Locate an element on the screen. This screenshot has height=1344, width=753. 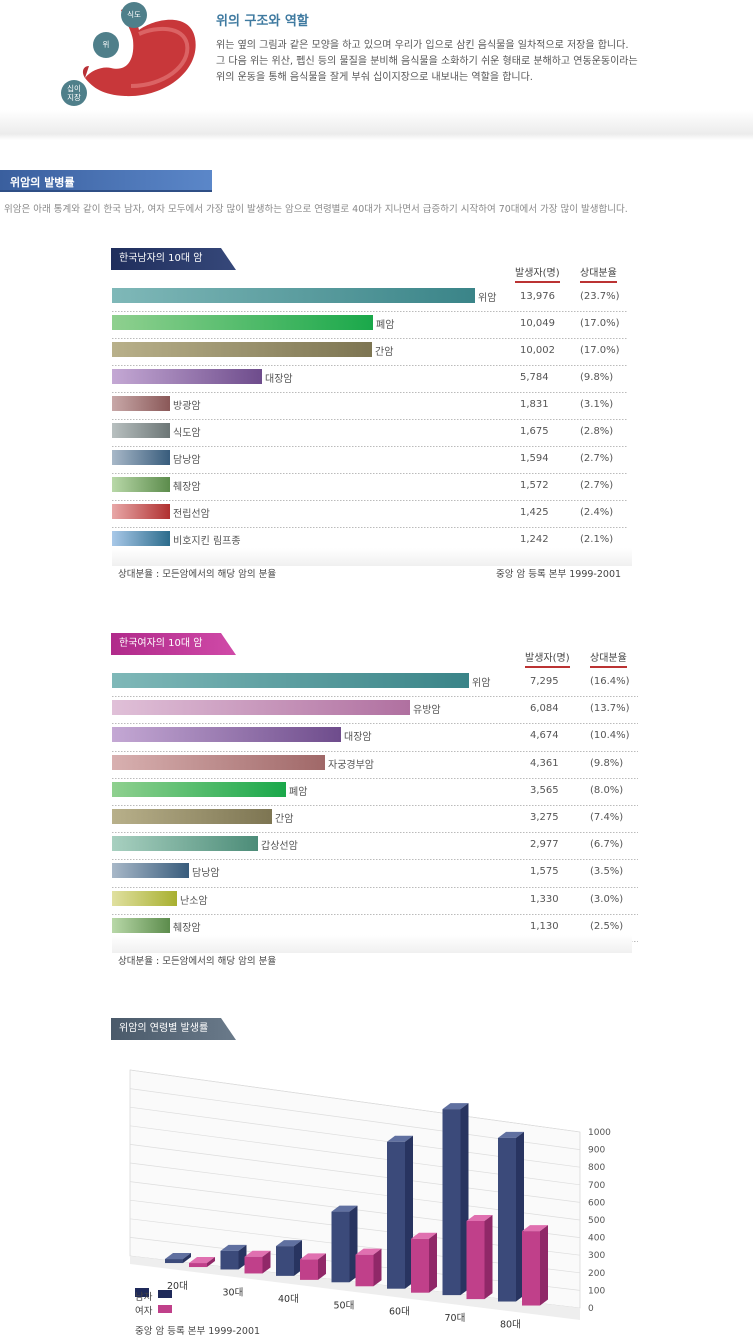
female-bar-label: 갑상선암 is located at coordinates (279, 847).